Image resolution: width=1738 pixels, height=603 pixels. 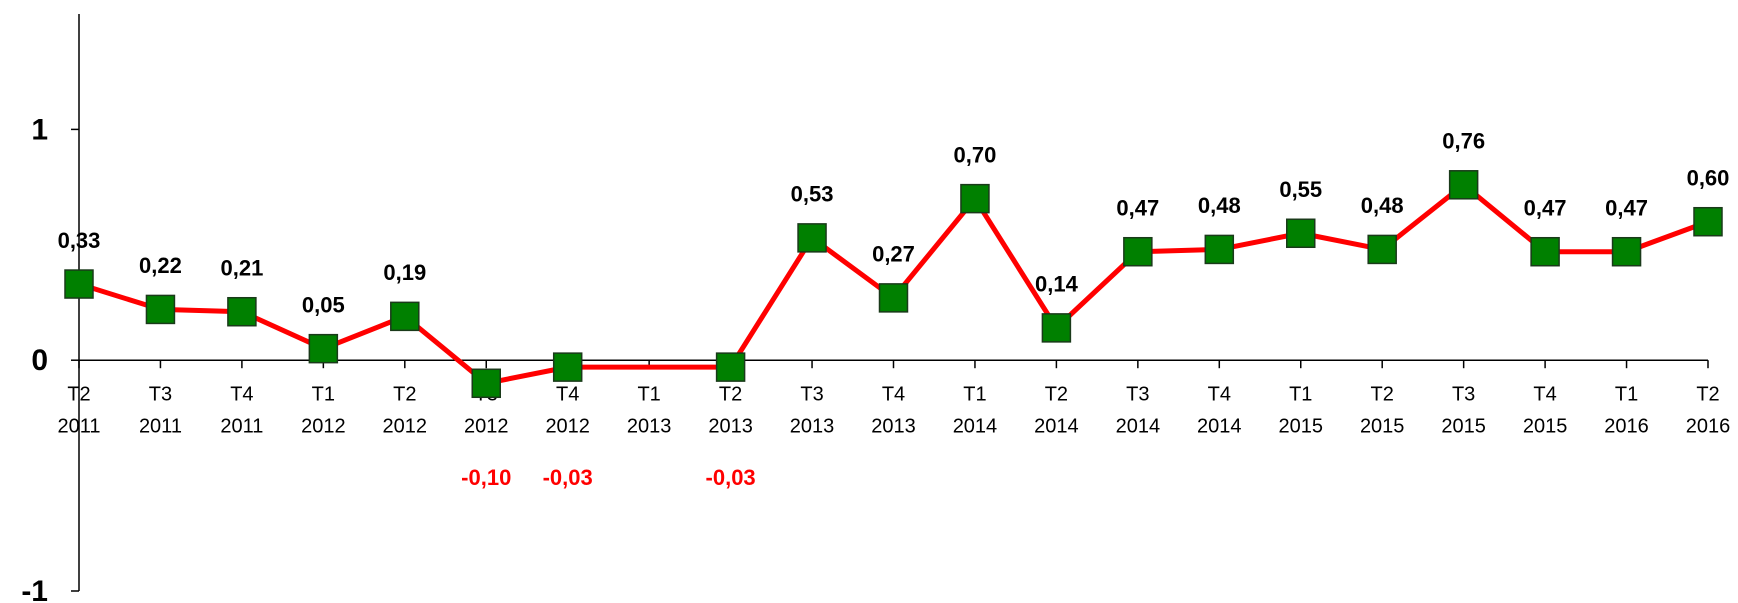 I want to click on data-label: 0,27, so click(x=893, y=254).